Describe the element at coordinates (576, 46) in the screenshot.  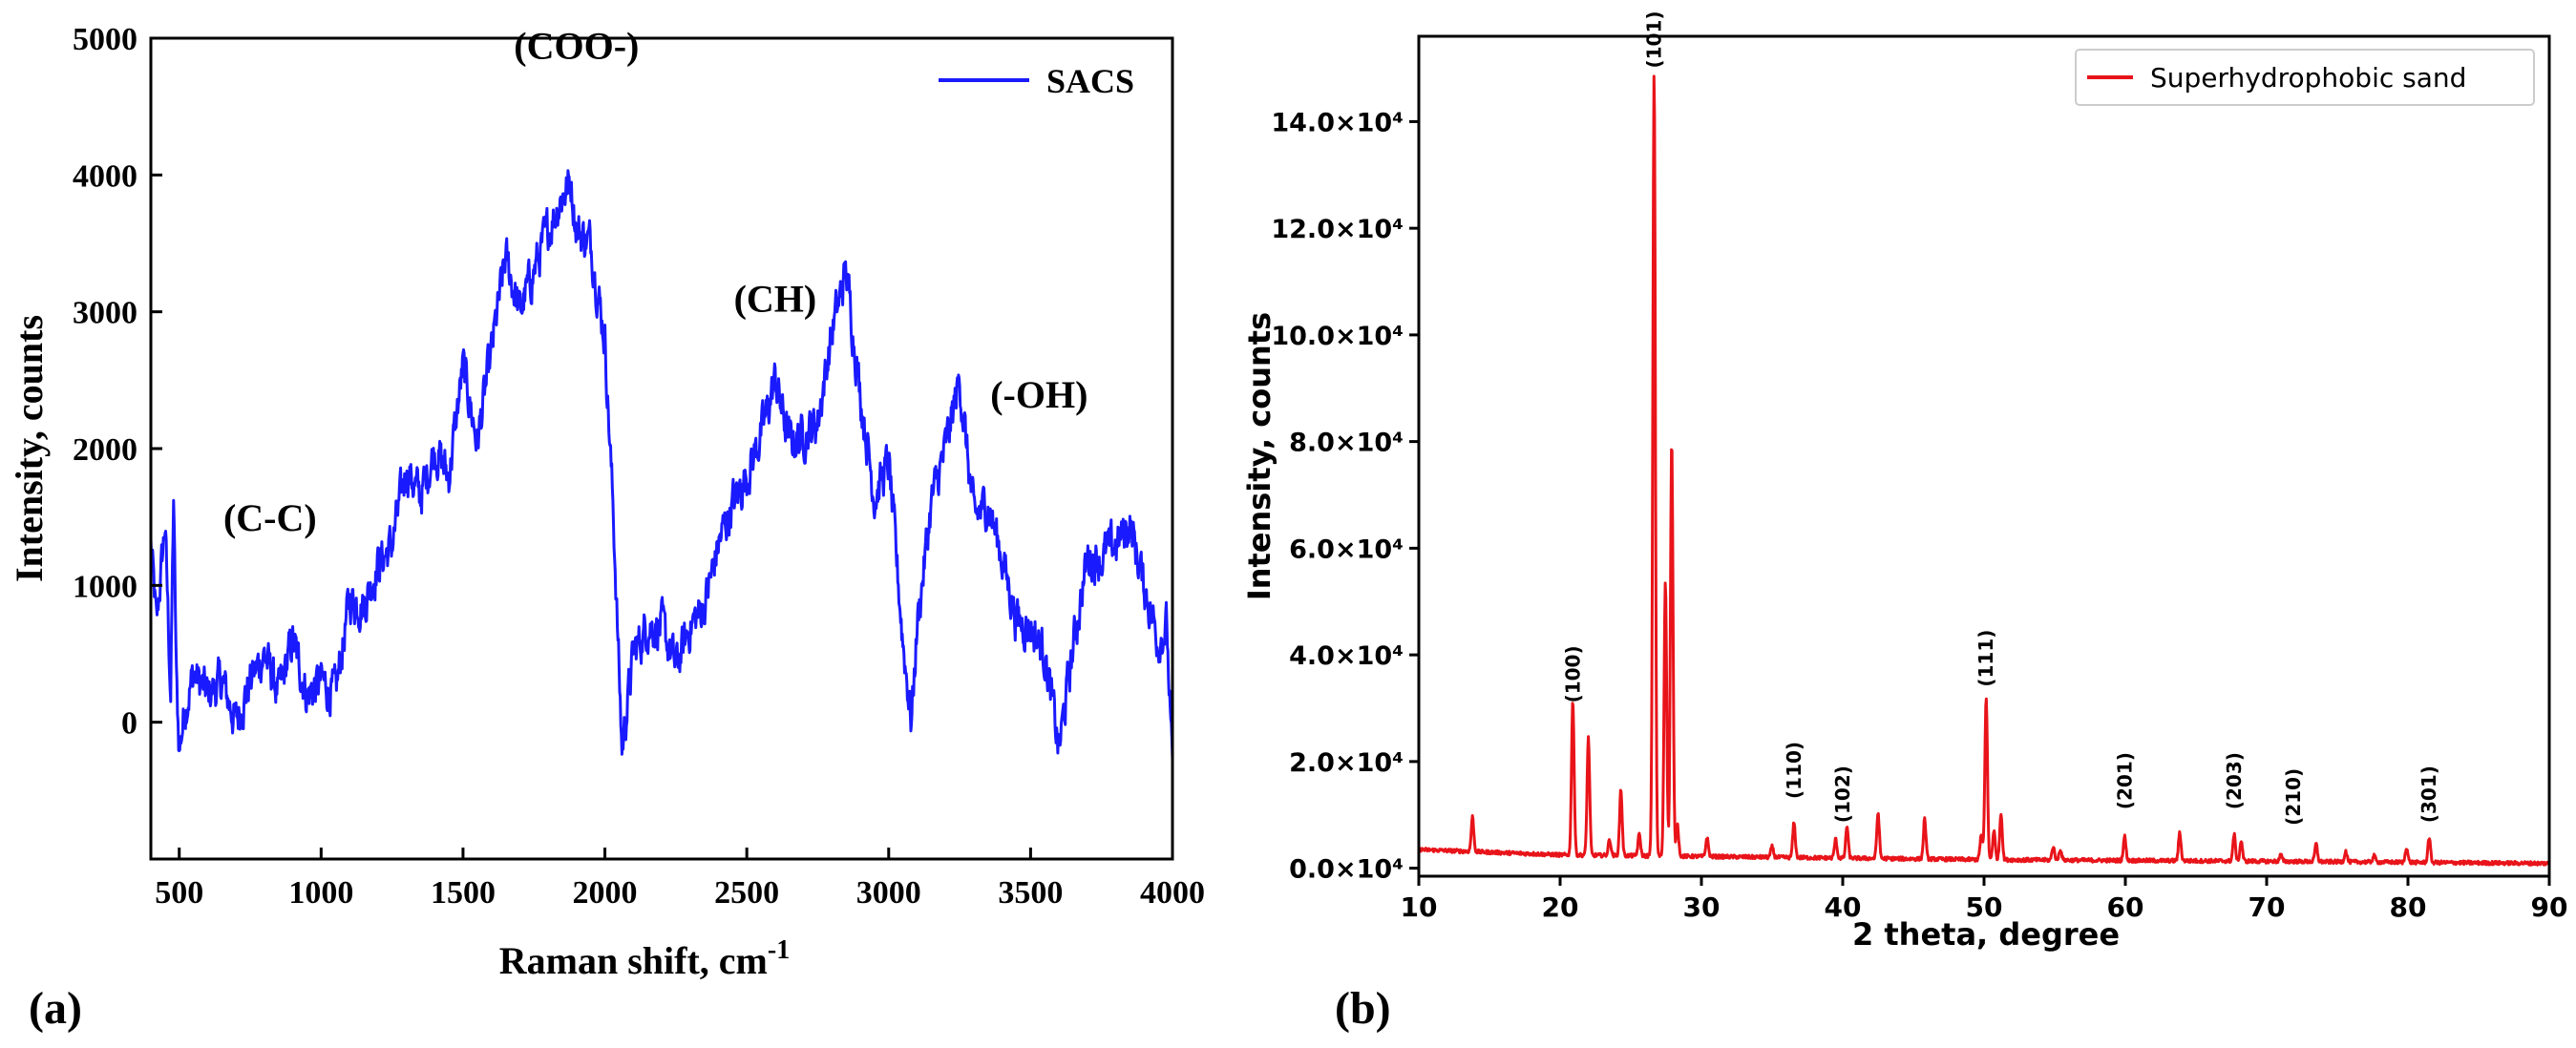
I see `peak-annotation: (COO-)` at that location.